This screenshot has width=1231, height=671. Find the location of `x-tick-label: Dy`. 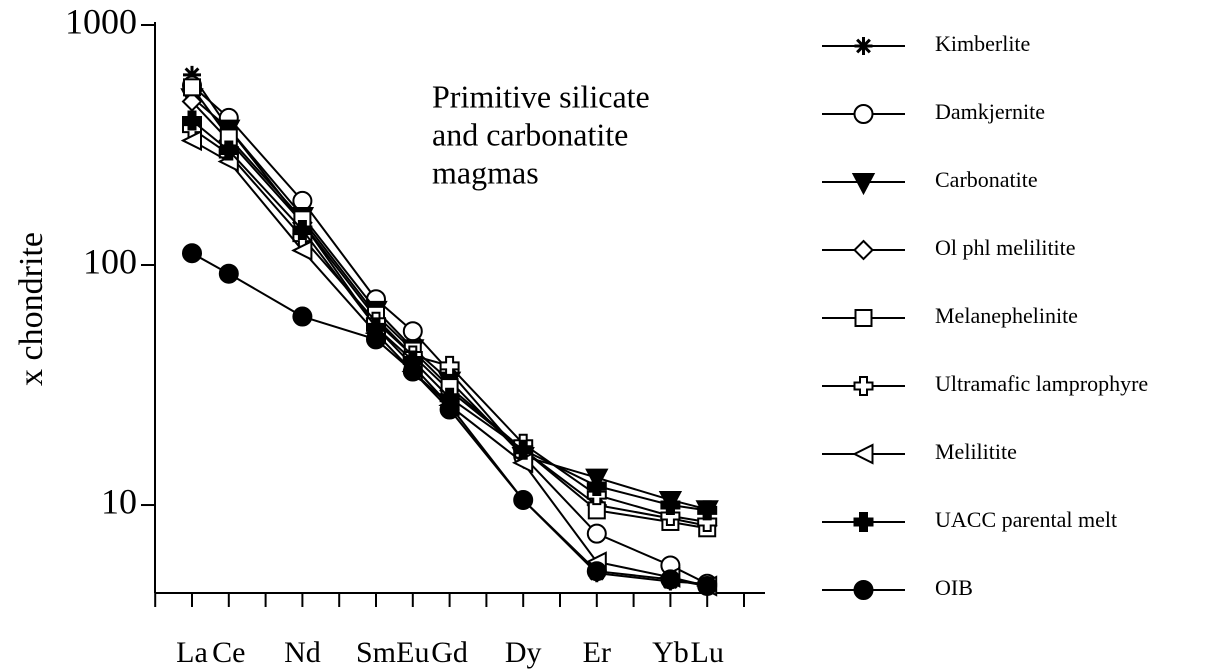

x-tick-label: Dy is located at coordinates (523, 652).